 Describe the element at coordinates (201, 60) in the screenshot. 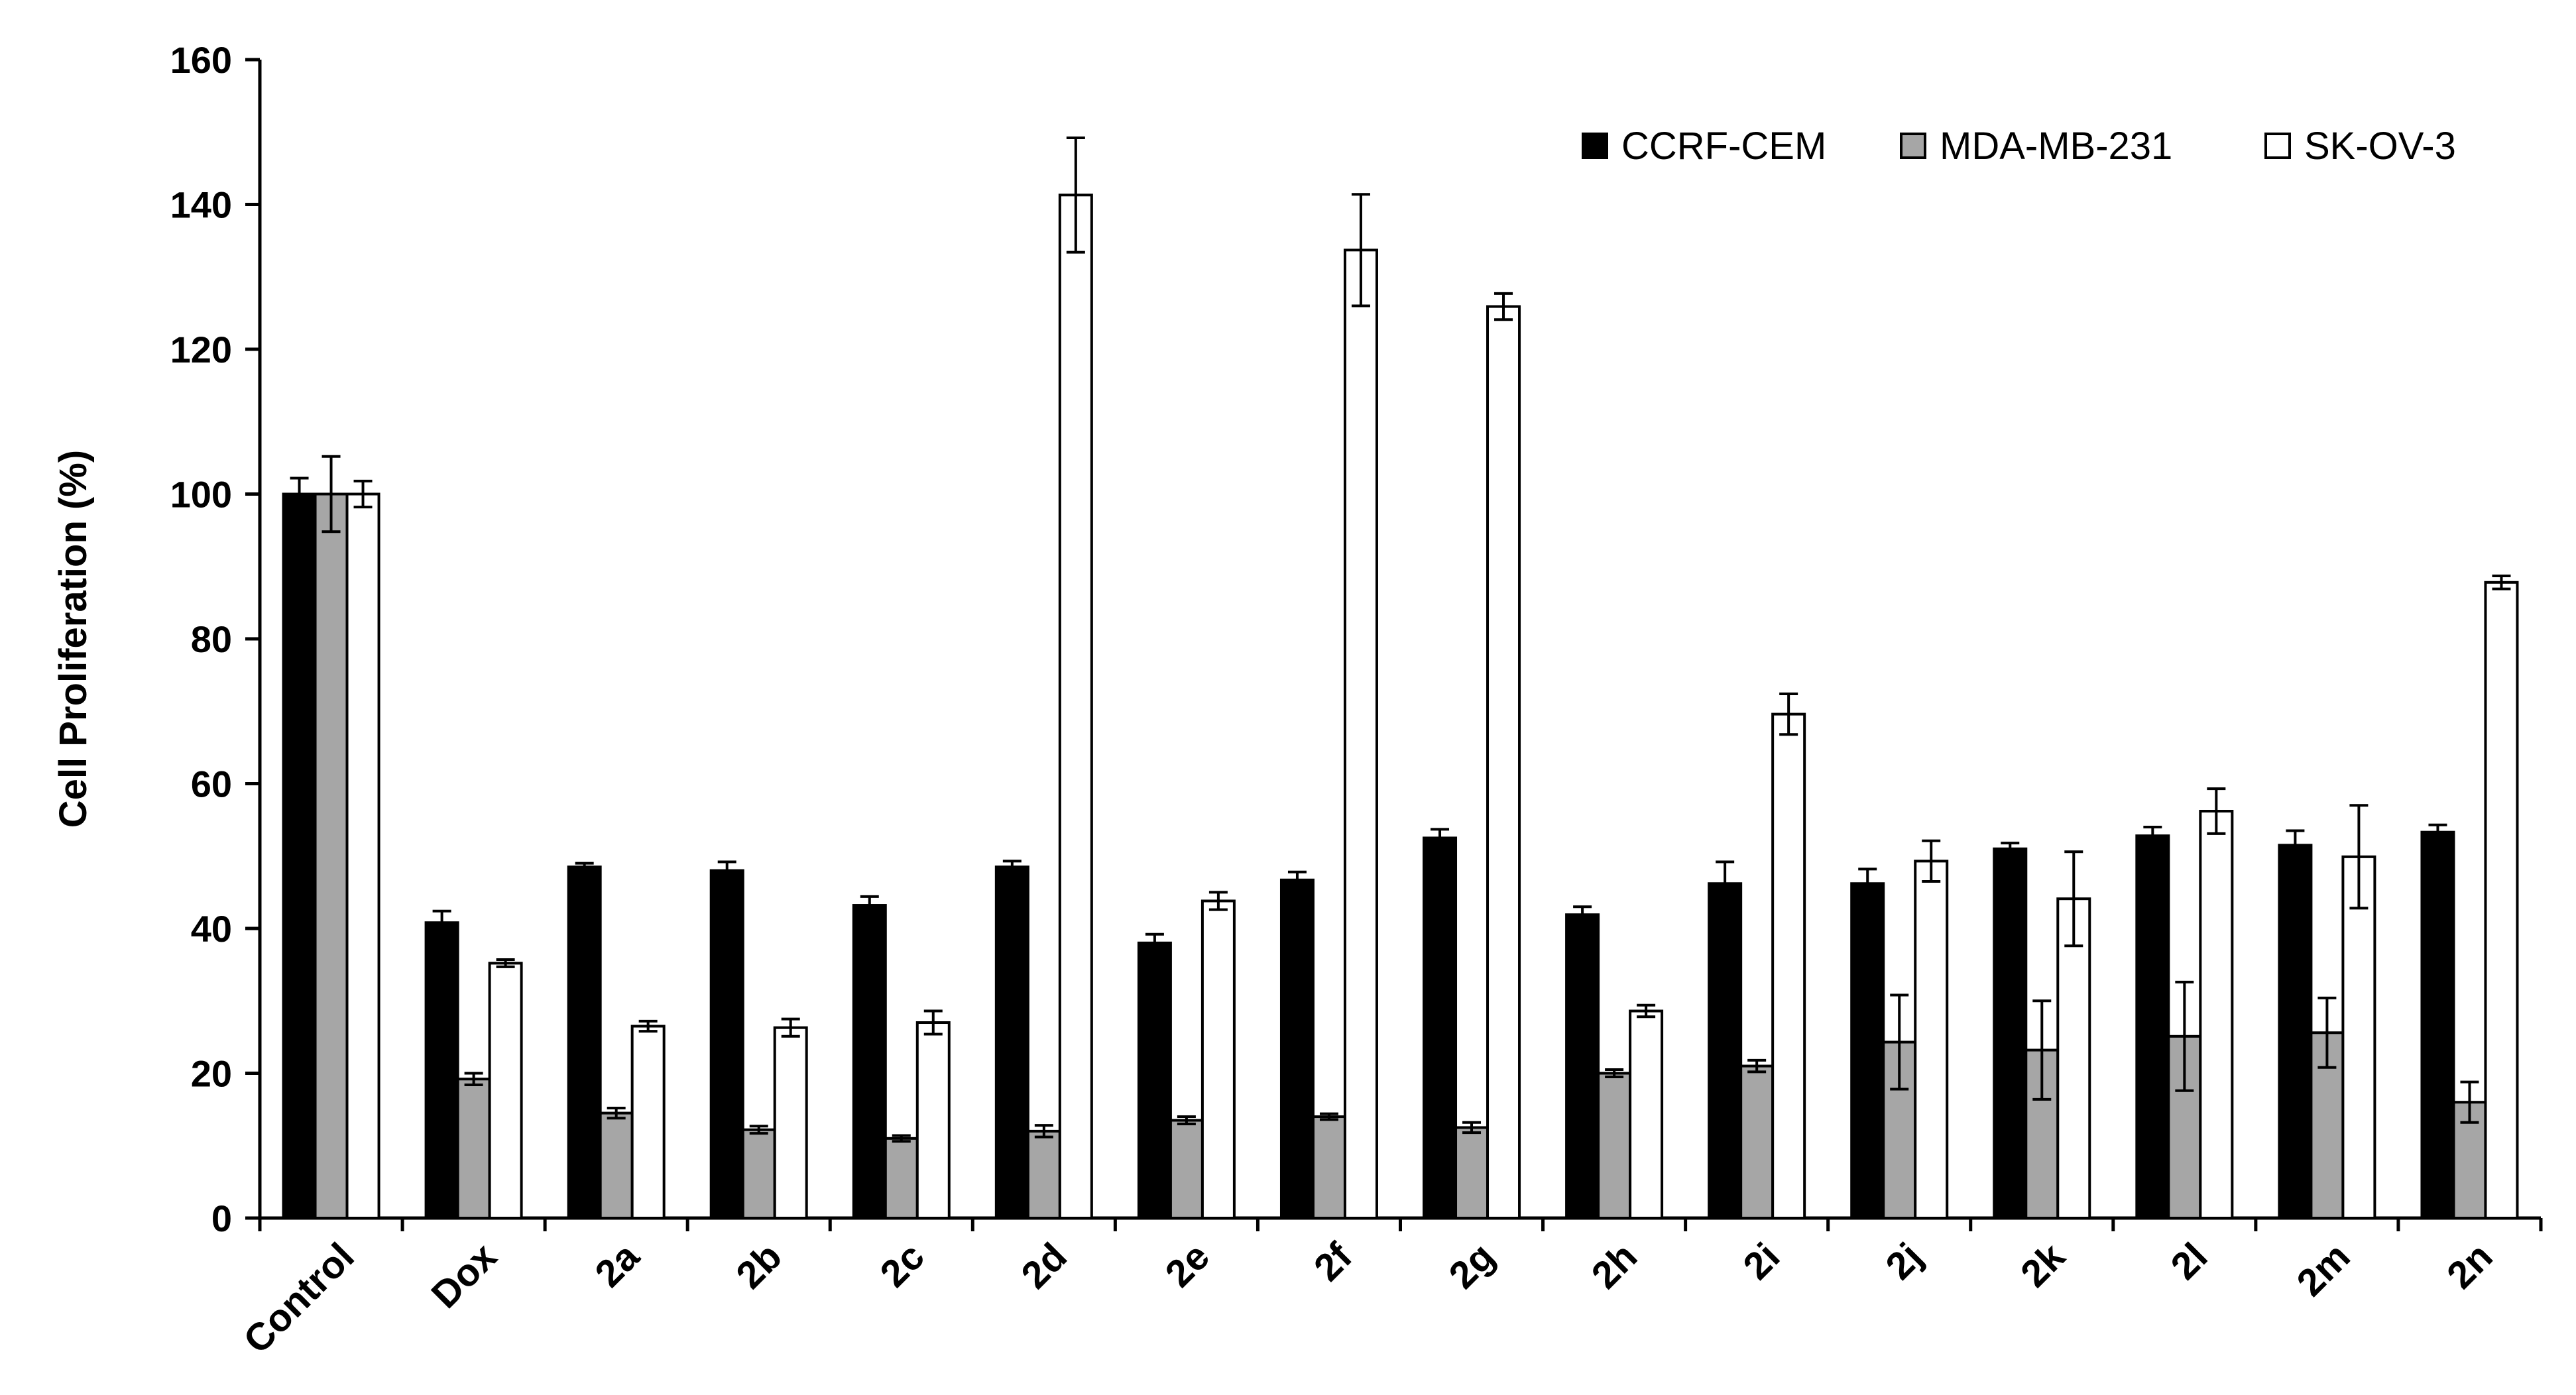

I see `y-tick-label: 160` at that location.